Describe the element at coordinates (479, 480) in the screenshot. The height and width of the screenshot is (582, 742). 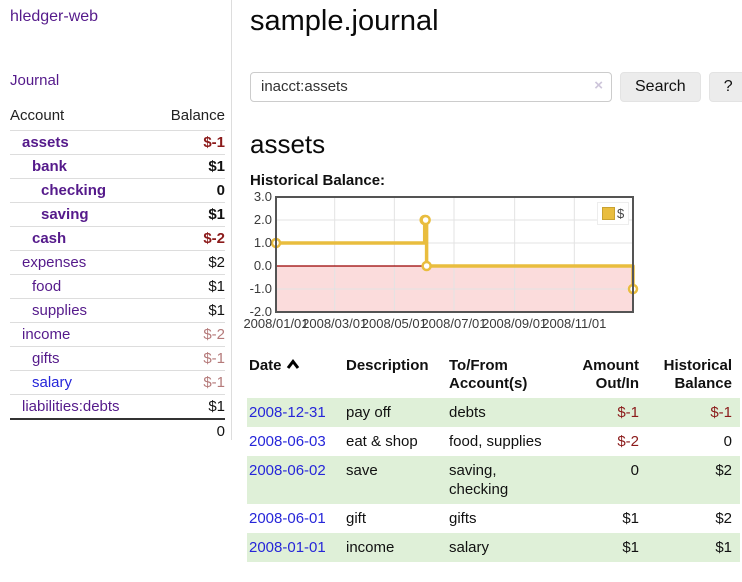
I see `accounts-cell: saving, checking` at that location.